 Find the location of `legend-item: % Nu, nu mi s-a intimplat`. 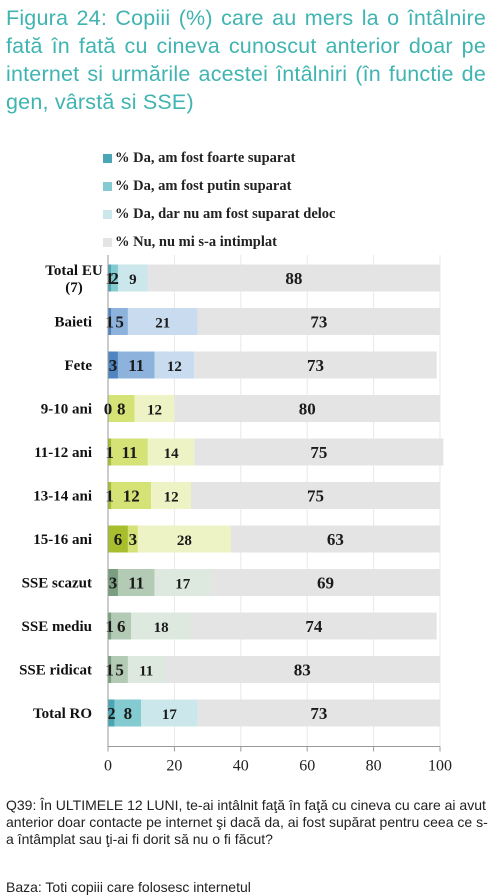

legend-item: % Nu, nu mi s-a intimplat is located at coordinates (219, 242).